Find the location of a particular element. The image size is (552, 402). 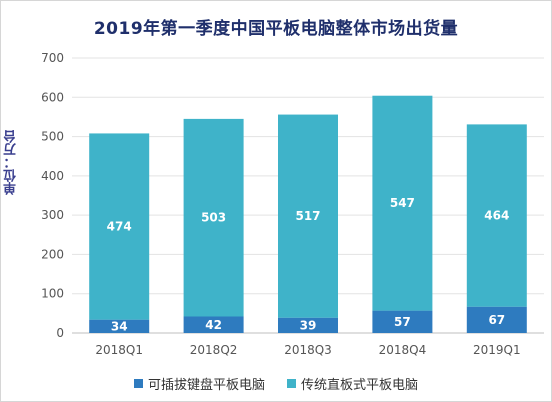

y-tick-label: 0 is located at coordinates (60, 333).